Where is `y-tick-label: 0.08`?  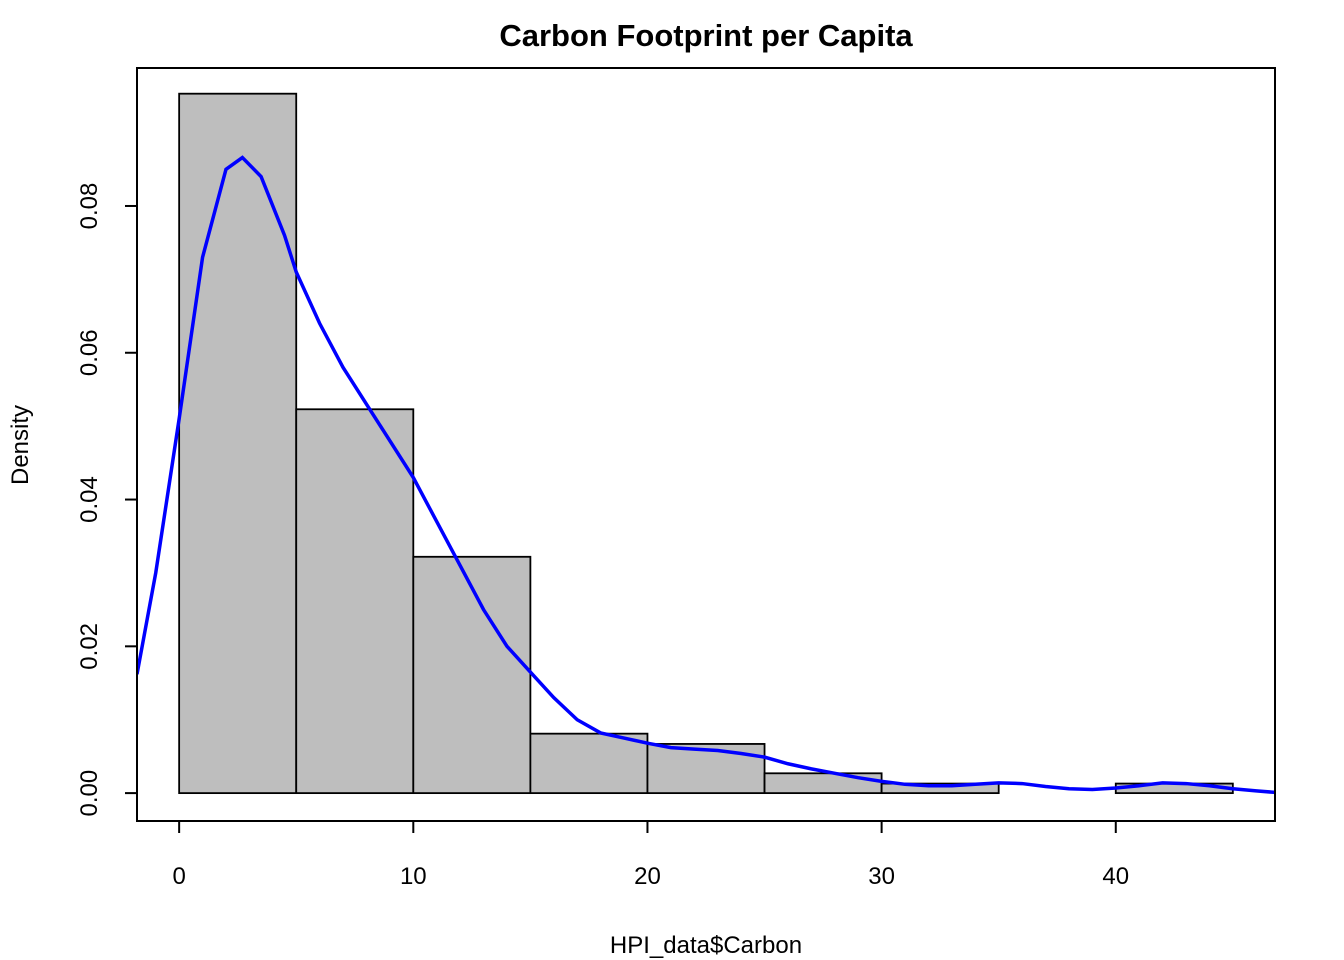 y-tick-label: 0.08 is located at coordinates (89, 206).